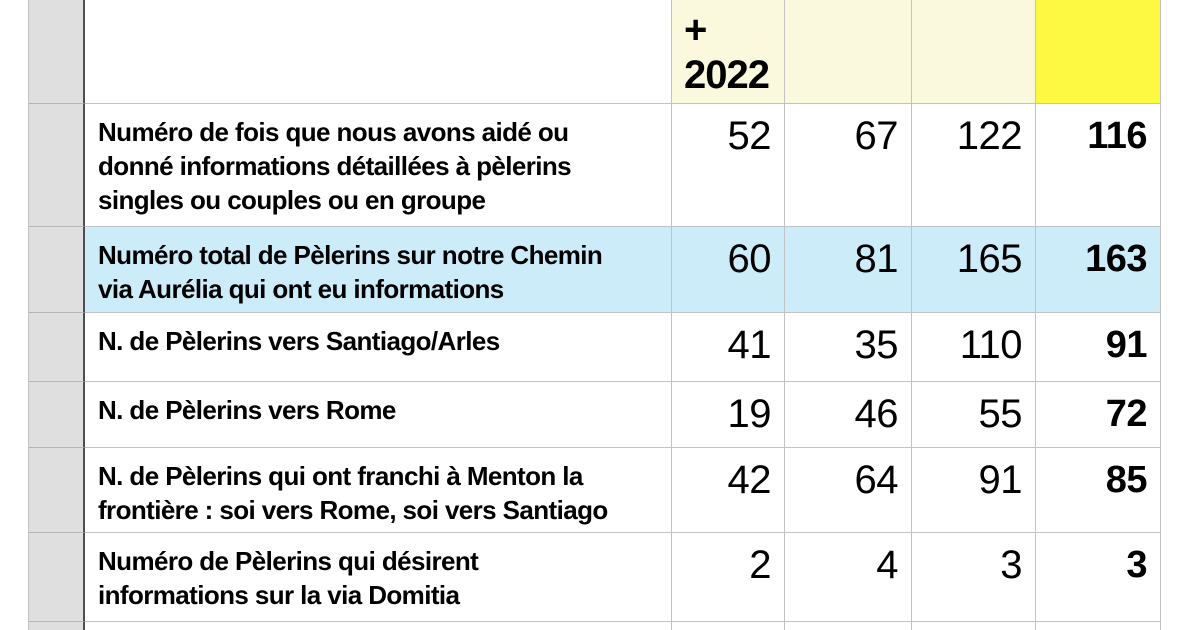  I want to click on value-cell-col1: 52, so click(728, 165).